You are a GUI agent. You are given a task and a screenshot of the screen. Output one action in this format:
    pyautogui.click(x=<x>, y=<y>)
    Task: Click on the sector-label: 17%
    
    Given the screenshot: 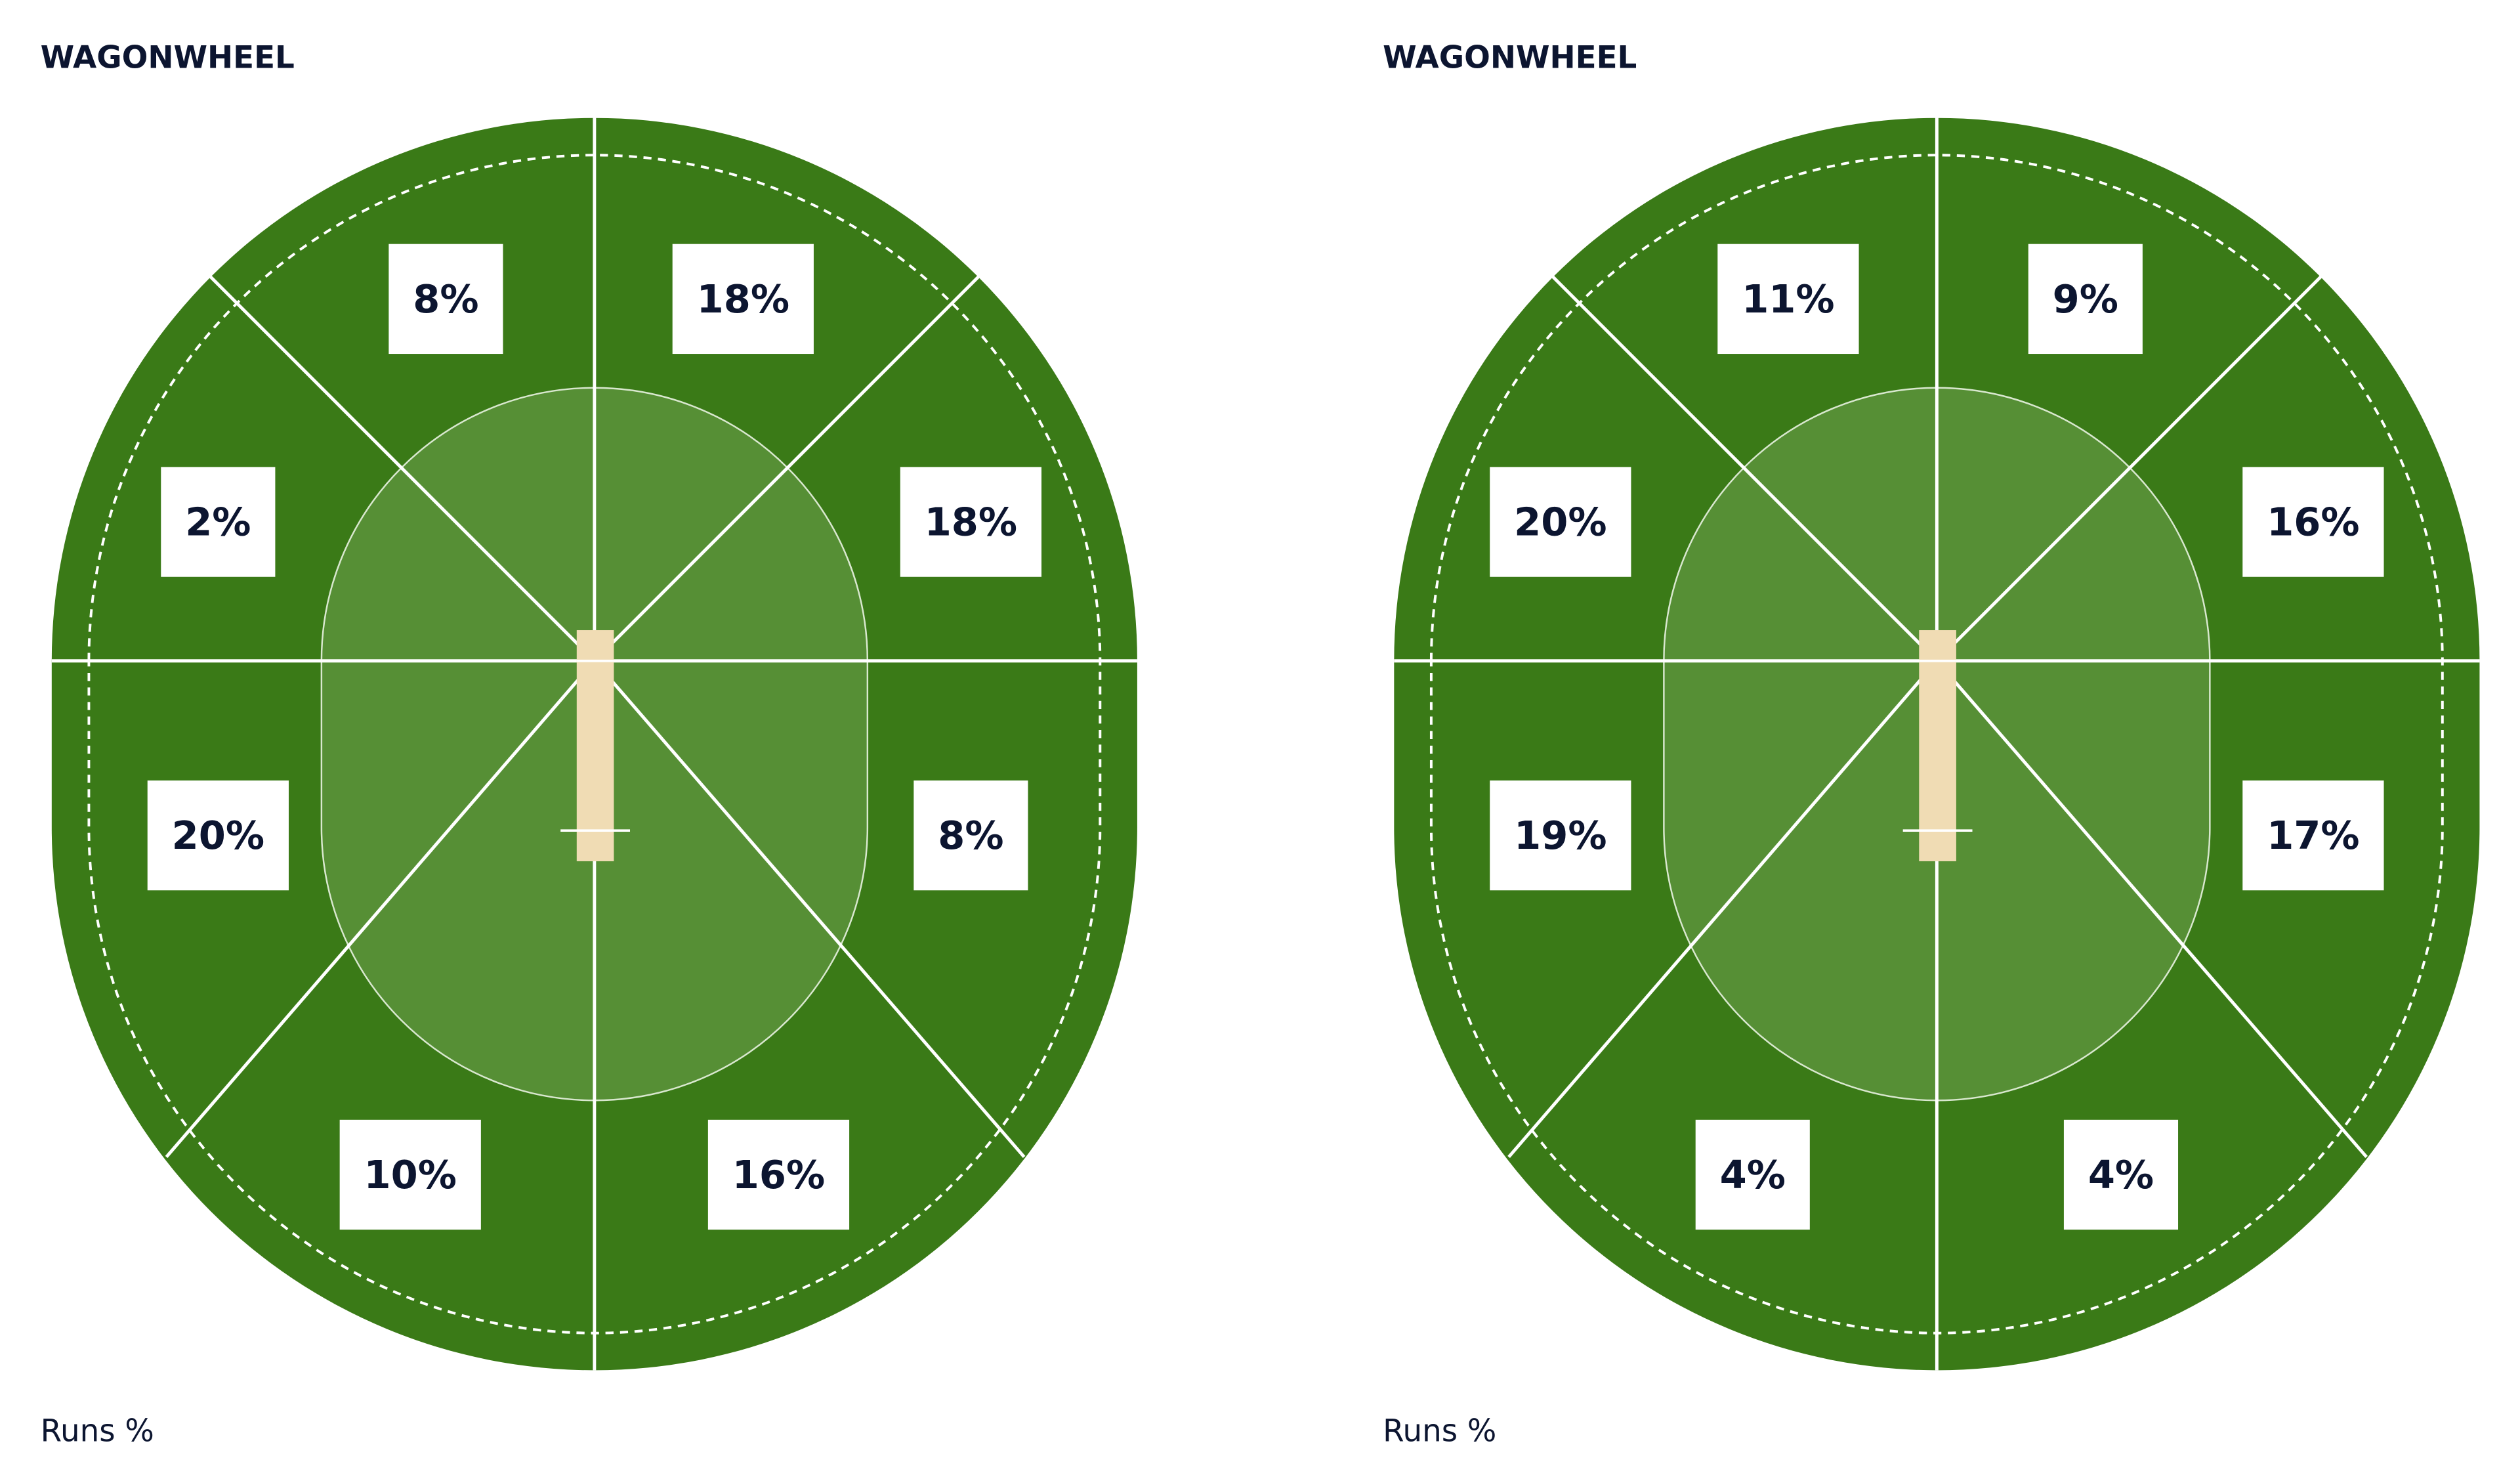 What is the action you would take?
    pyautogui.click(x=2313, y=835)
    